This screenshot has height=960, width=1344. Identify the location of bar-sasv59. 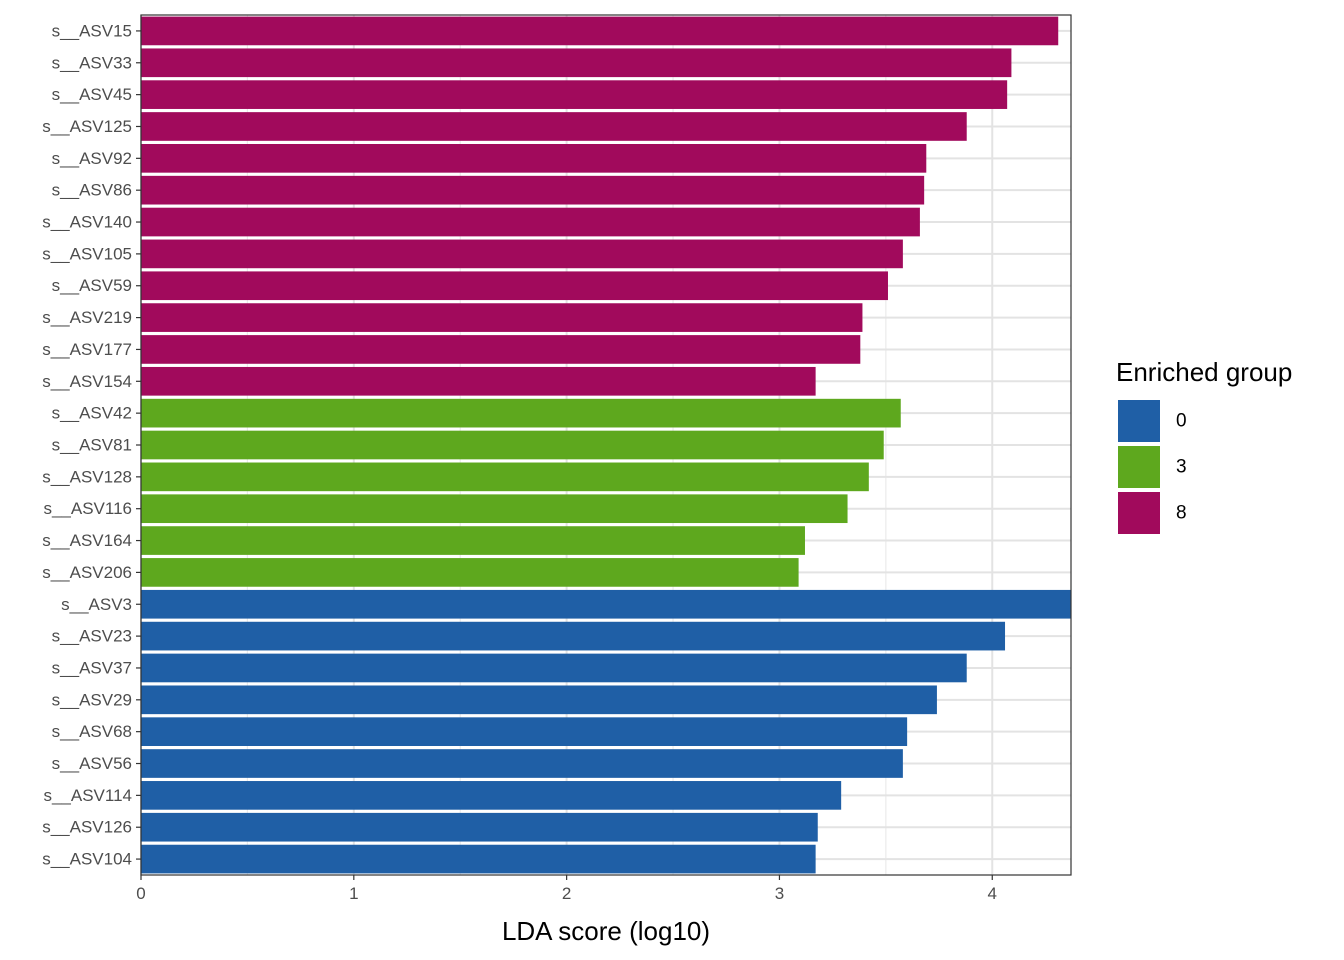
(514, 286).